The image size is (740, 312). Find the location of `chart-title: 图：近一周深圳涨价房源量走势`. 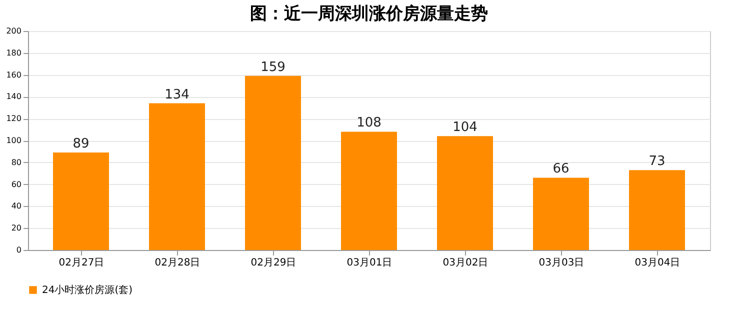

chart-title: 图：近一周深圳涨价房源量走势 is located at coordinates (369, 14).